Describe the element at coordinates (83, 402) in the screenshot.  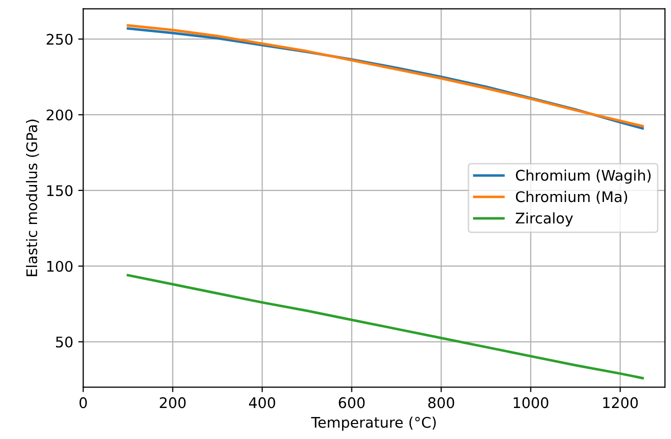
I see `x-tick-label: 0` at that location.